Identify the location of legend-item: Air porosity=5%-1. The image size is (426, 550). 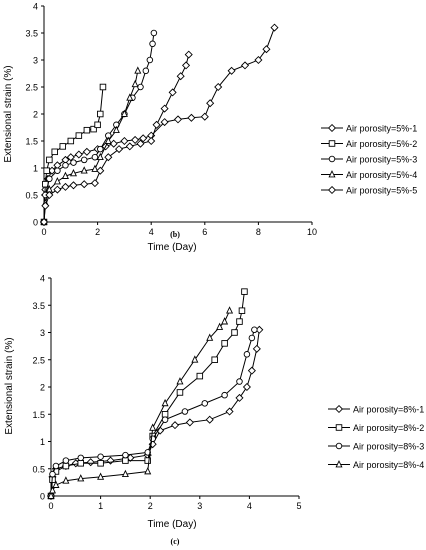
(369, 128).